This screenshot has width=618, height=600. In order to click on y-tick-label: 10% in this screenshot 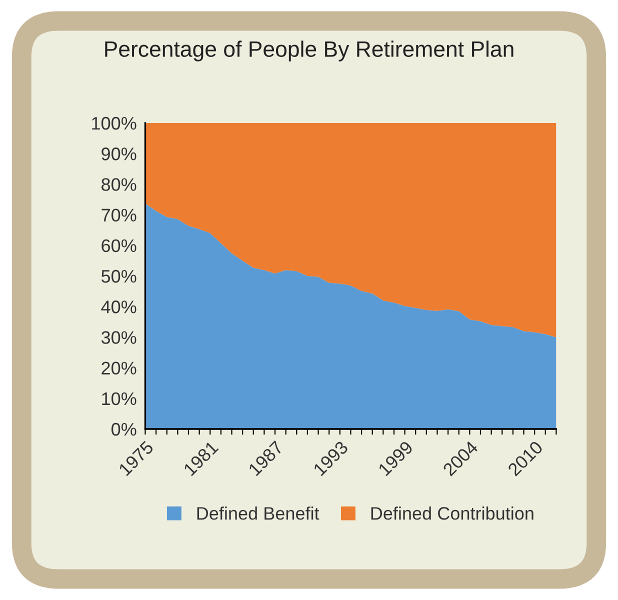, I will do `click(119, 399)`.